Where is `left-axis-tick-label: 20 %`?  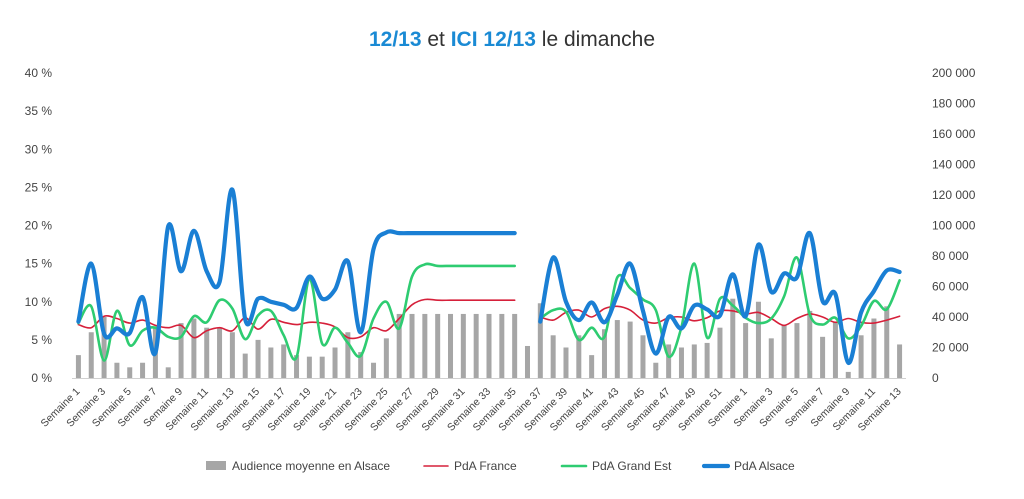
left-axis-tick-label: 20 % is located at coordinates (39, 226).